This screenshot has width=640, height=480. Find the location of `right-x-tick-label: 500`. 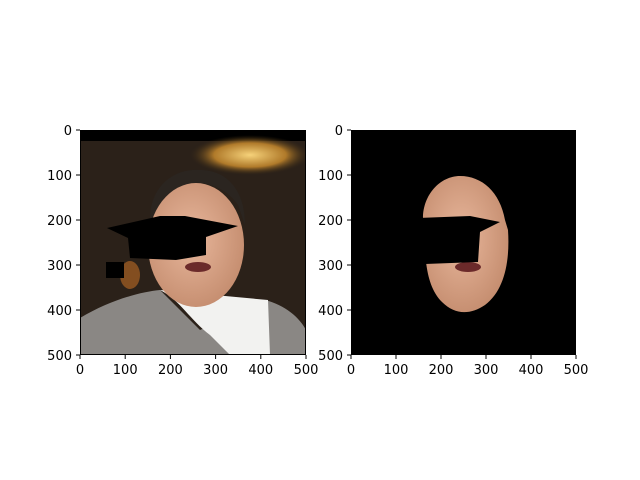

right-x-tick-label: 500 is located at coordinates (576, 370).